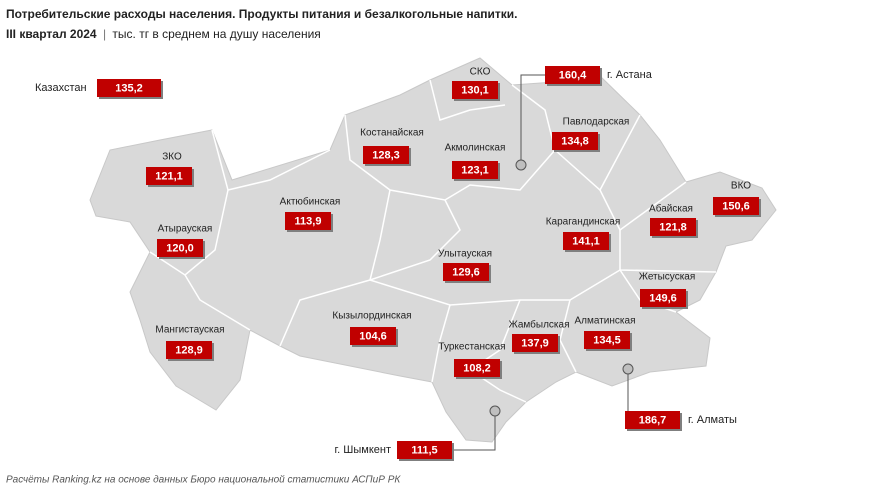  I want to click on value-label: 149,6, so click(663, 298).